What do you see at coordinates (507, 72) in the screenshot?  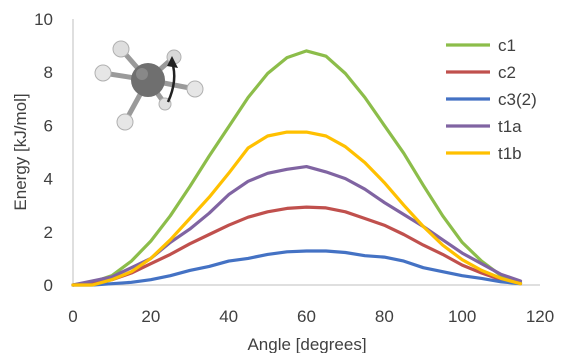 I see `legend-label: c2` at bounding box center [507, 72].